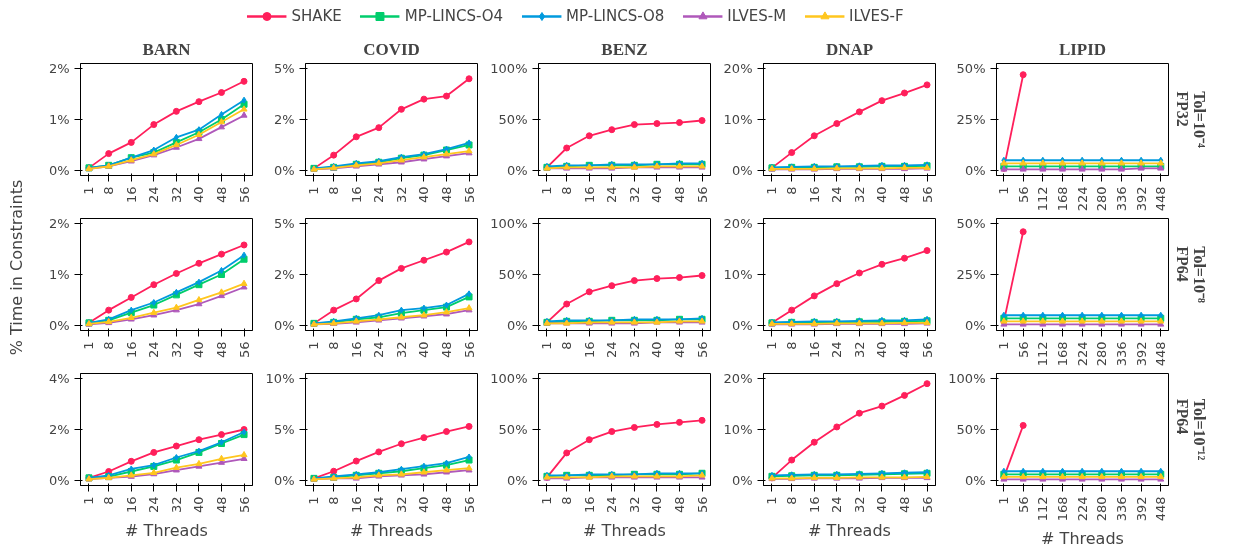 Image resolution: width=1234 pixels, height=554 pixels. I want to click on x-tick-label: 336, so click(1121, 354).